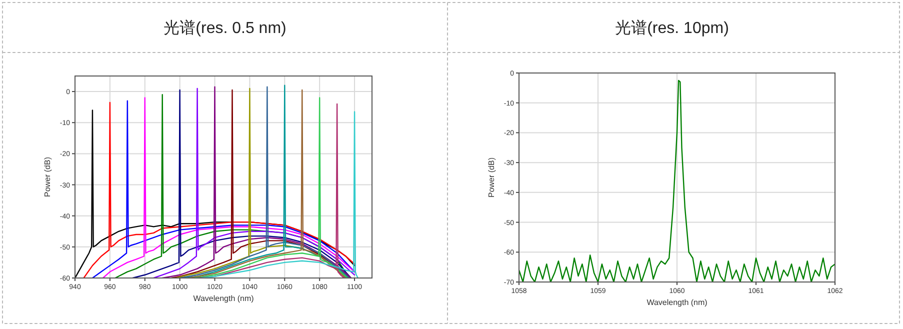 Image resolution: width=903 pixels, height=329 pixels. What do you see at coordinates (225, 28) in the screenshot?
I see `chart-title: 光谱(res. 0.5 nm)` at bounding box center [225, 28].